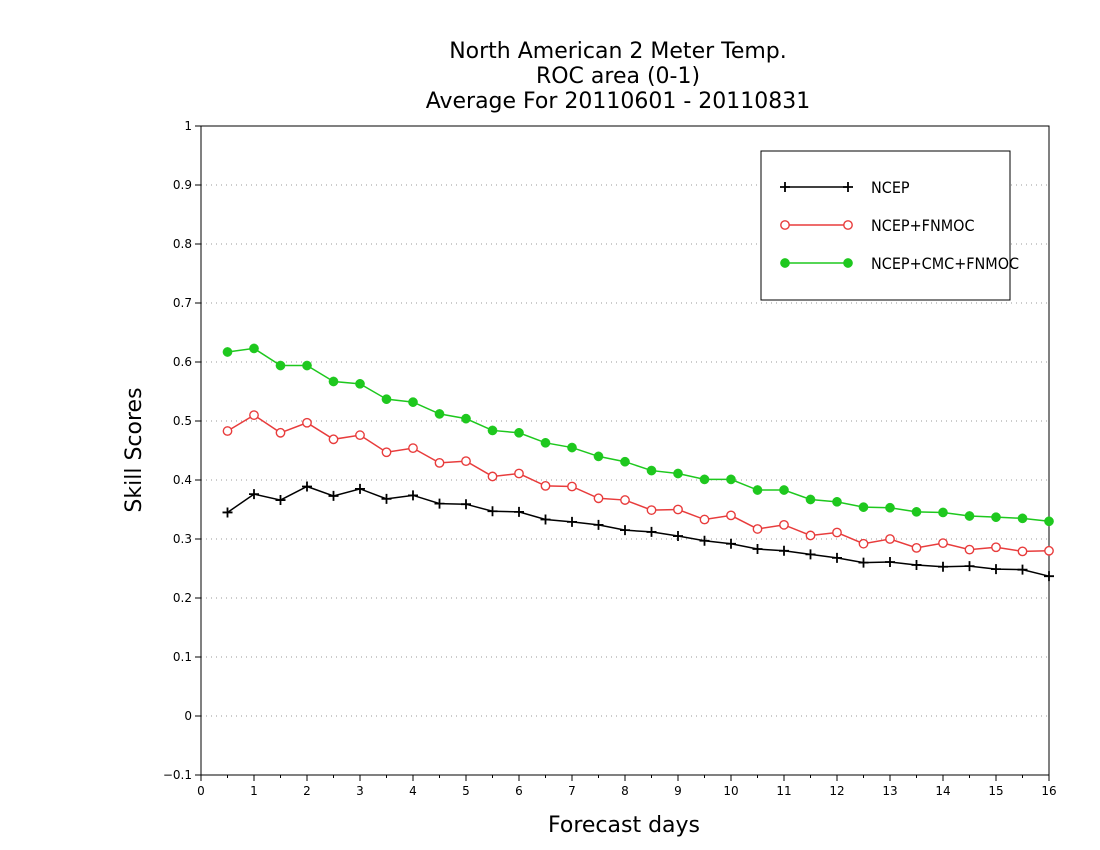  What do you see at coordinates (572, 791) in the screenshot?
I see `x-tick-label: 7` at bounding box center [572, 791].